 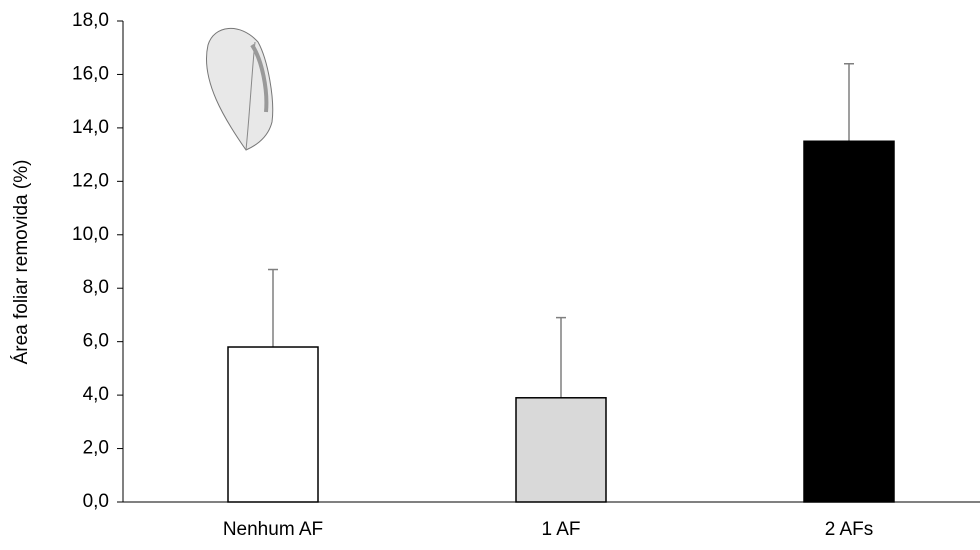 What do you see at coordinates (90, 180) in the screenshot?
I see `y-tick-label: 12,0` at bounding box center [90, 180].